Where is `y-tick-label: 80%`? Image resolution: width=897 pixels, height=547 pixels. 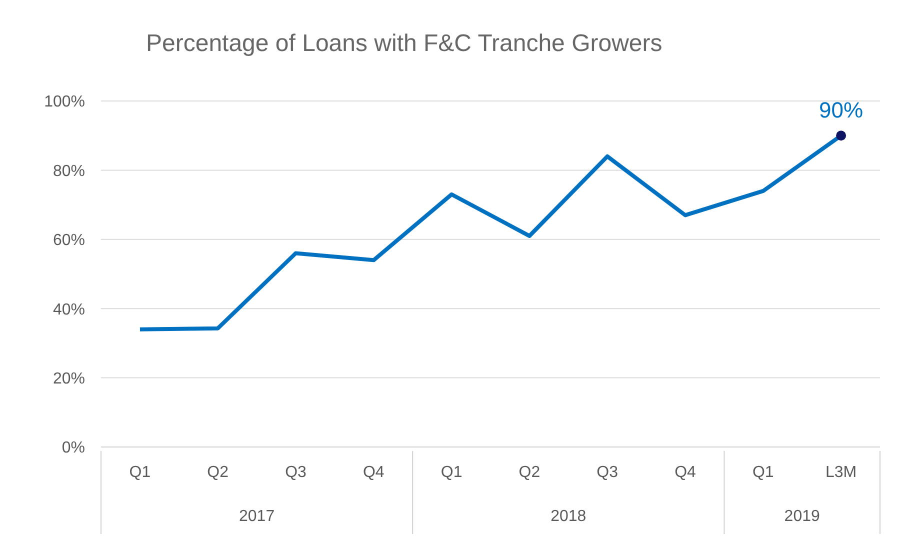 y-tick-label: 80% is located at coordinates (68, 171).